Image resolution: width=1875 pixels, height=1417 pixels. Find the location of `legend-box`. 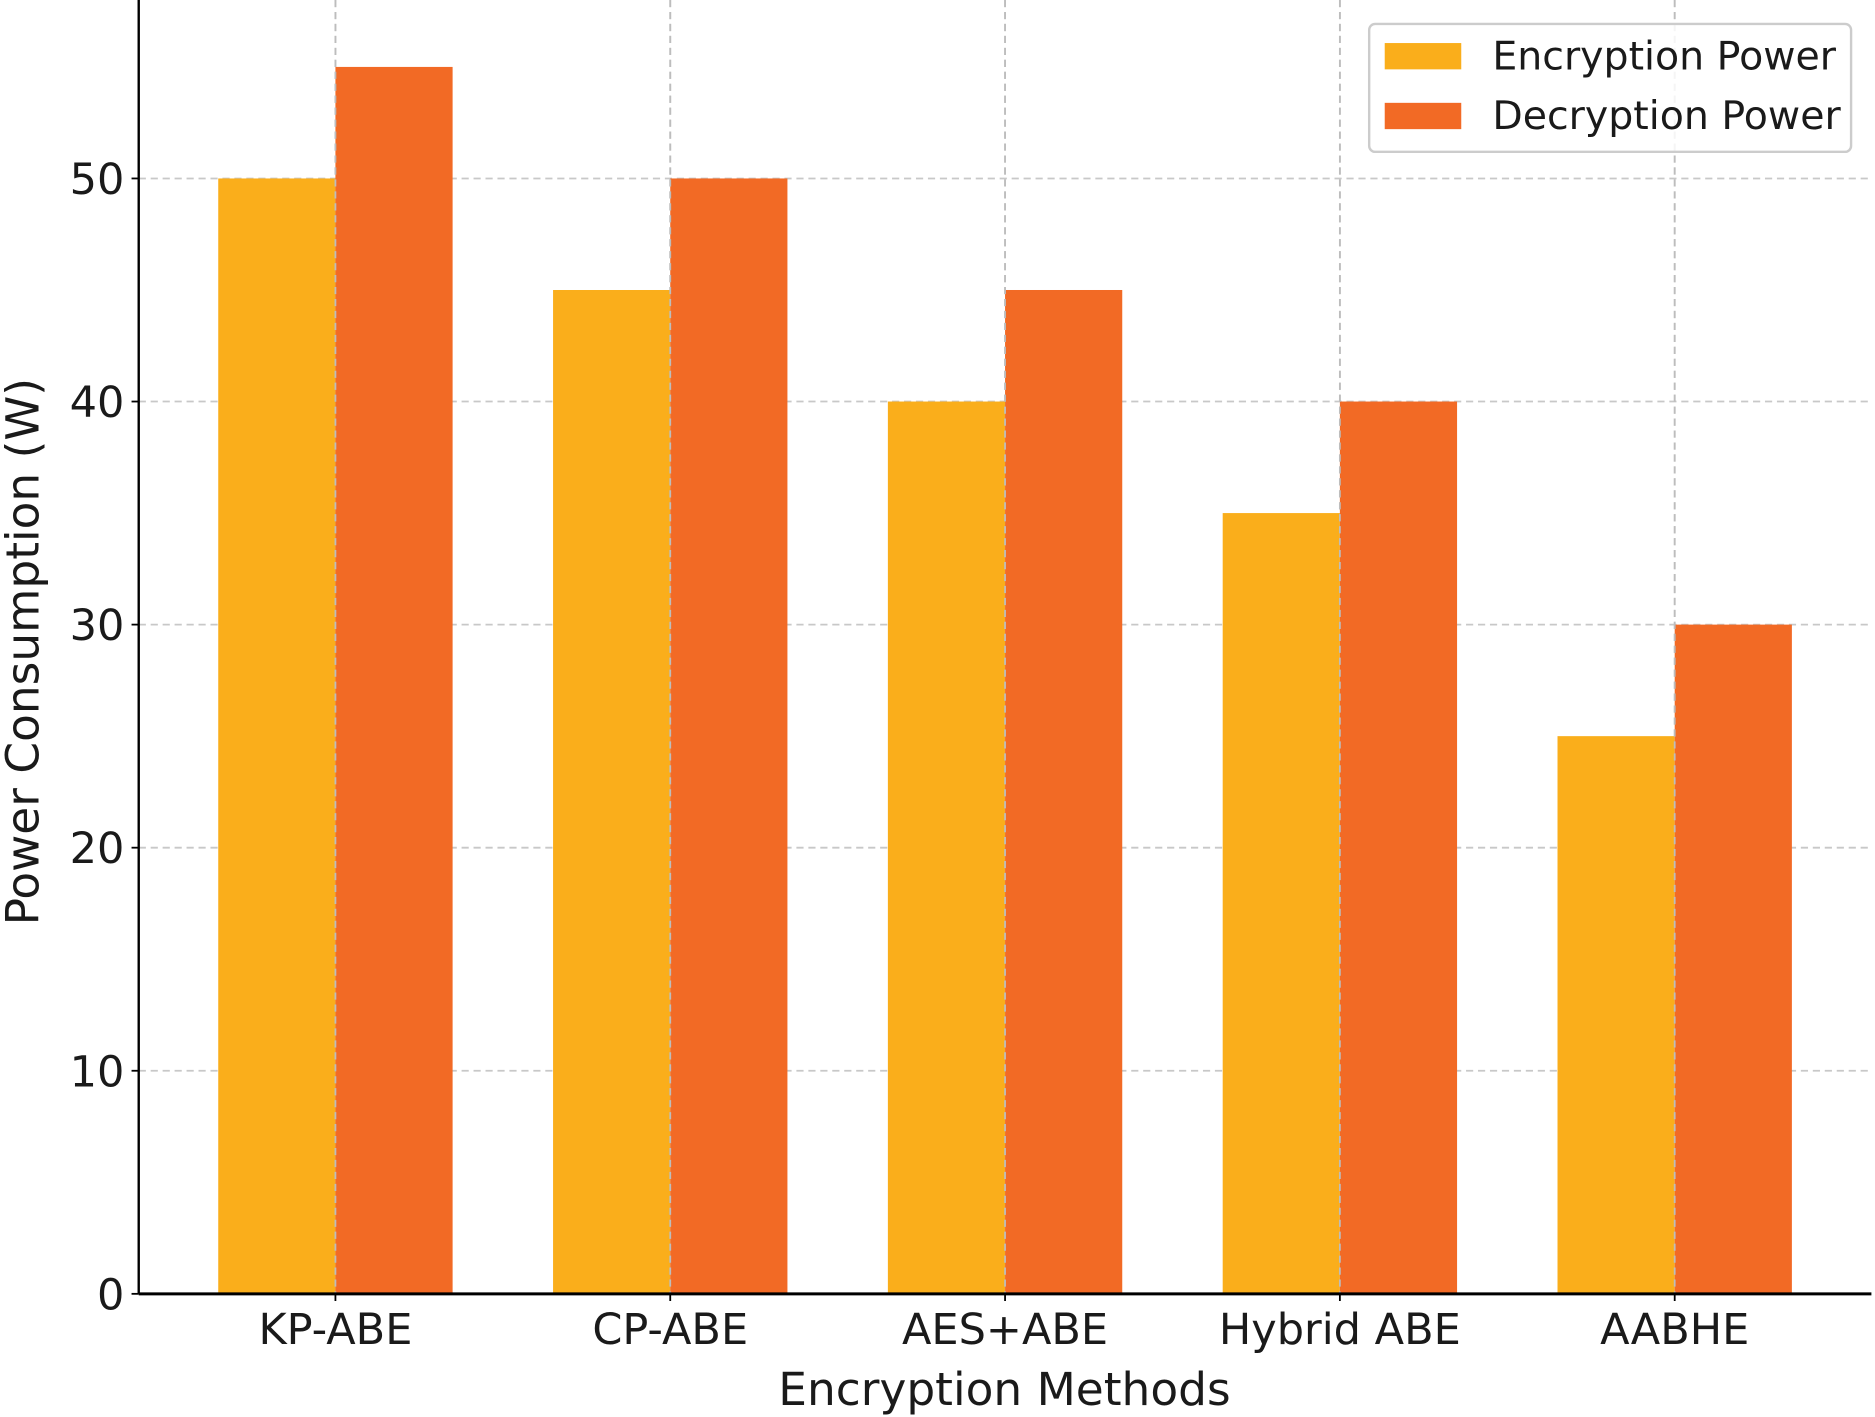

legend-box is located at coordinates (1610, 88).